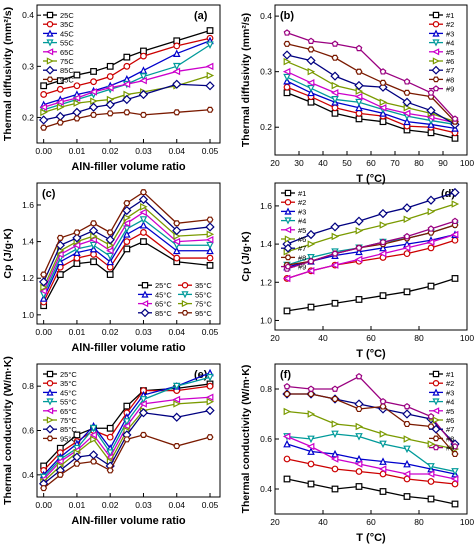 Image resolution: width=476 pixels, height=550 pixels. Describe the element at coordinates (293, 211) in the screenshot. I see `legend-item: #3` at that location.